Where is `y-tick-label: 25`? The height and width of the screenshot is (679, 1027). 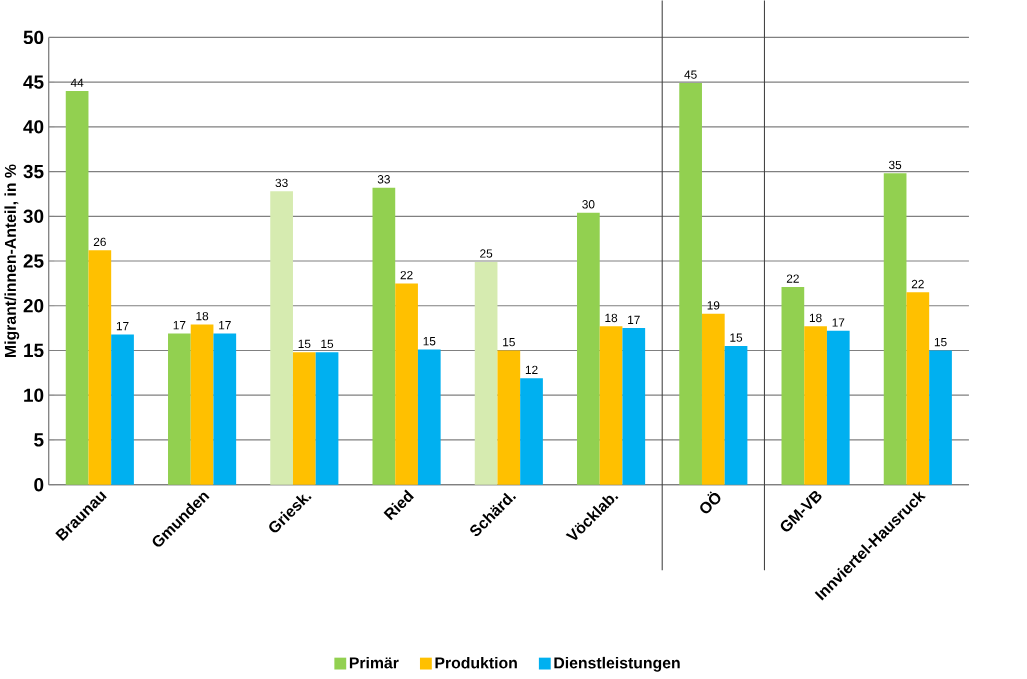
y-tick-label: 25 is located at coordinates (33, 261).